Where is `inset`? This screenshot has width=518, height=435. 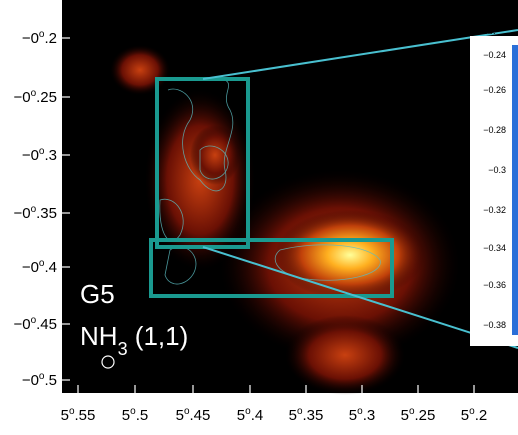
inset is located at coordinates (494, 191).